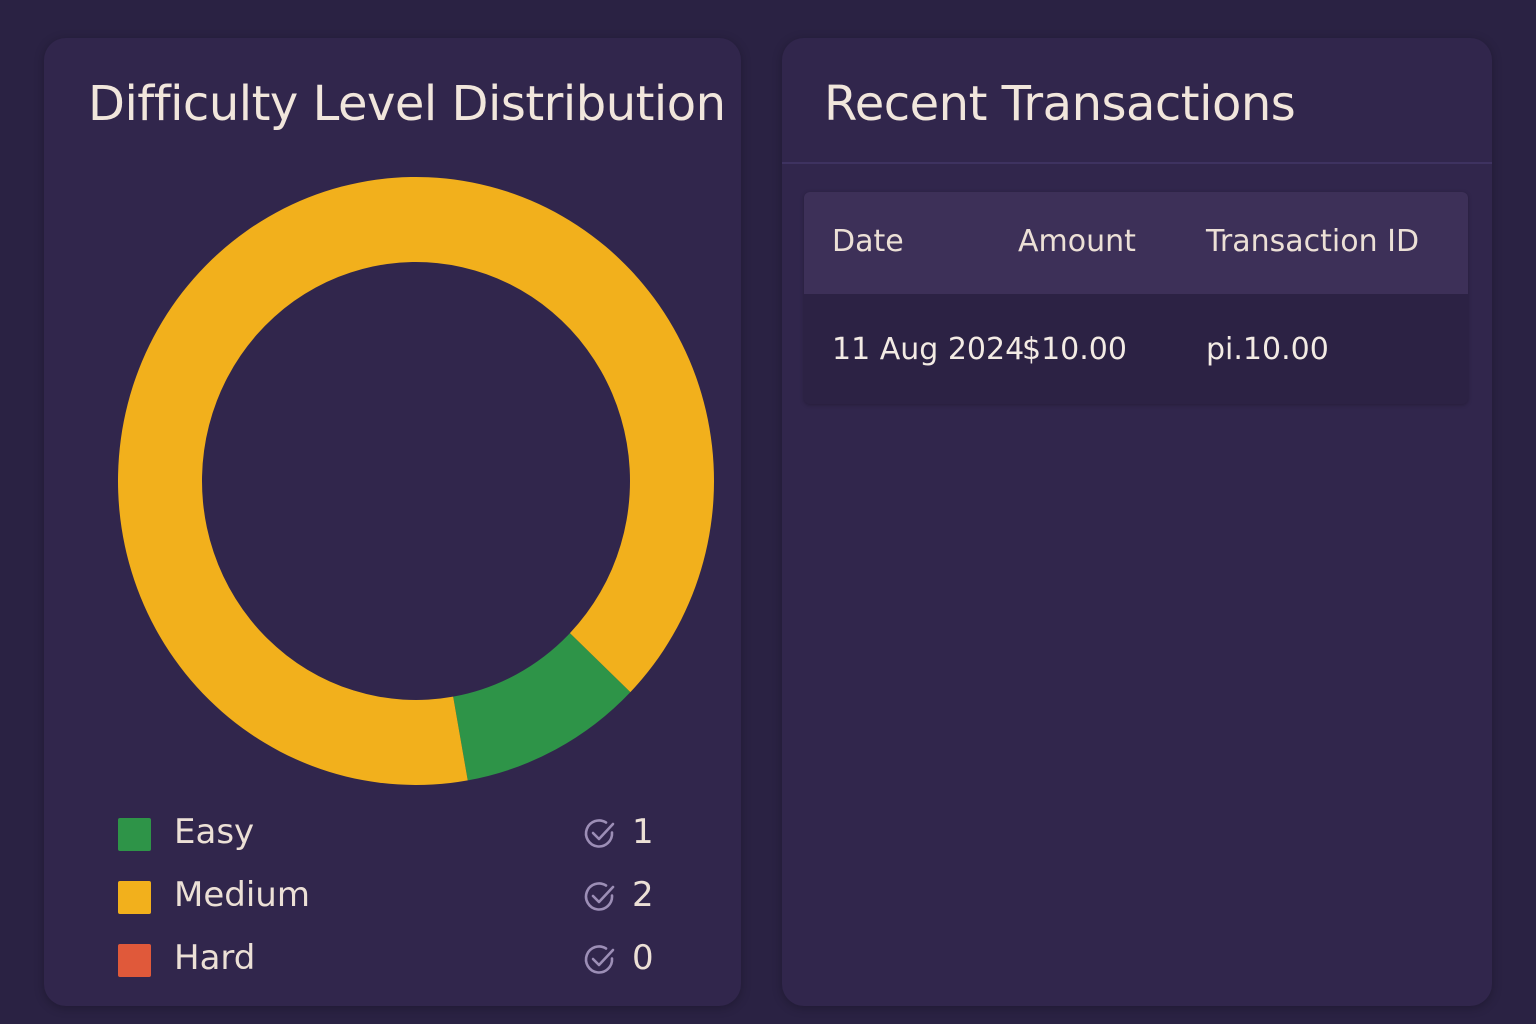 The height and width of the screenshot is (1024, 1536). Describe the element at coordinates (1077, 241) in the screenshot. I see `column-header-amount: Amount` at that location.